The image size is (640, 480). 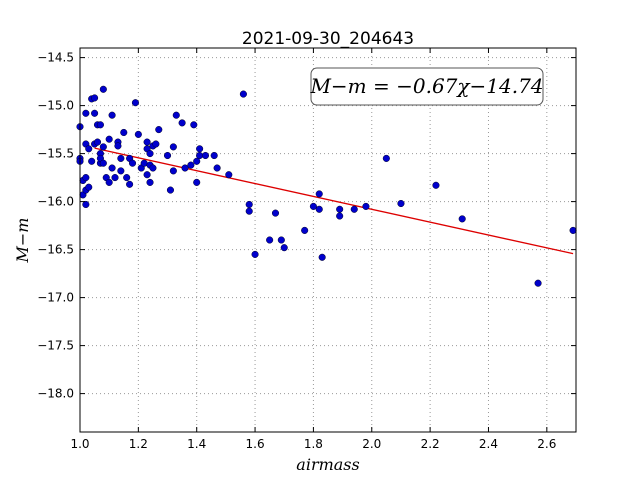 I want to click on y-axis-label: M−m, so click(x=22, y=241).